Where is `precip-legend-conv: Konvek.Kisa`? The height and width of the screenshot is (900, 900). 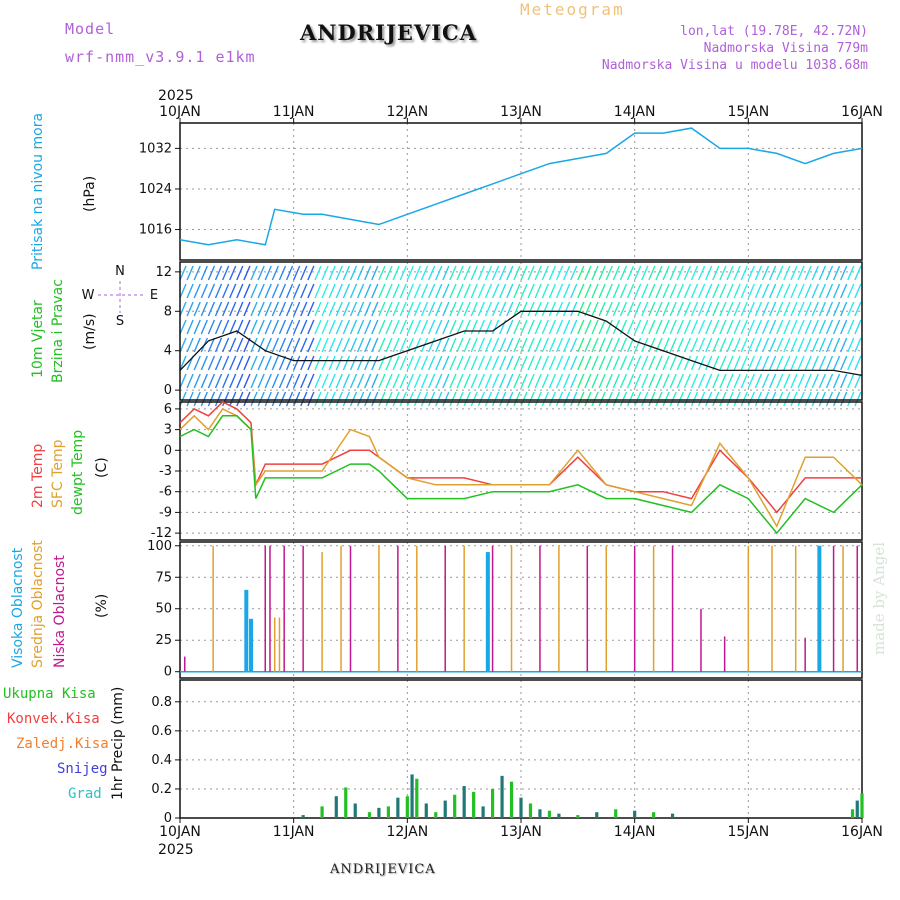 precip-legend-conv: Konvek.Kisa is located at coordinates (53, 719).